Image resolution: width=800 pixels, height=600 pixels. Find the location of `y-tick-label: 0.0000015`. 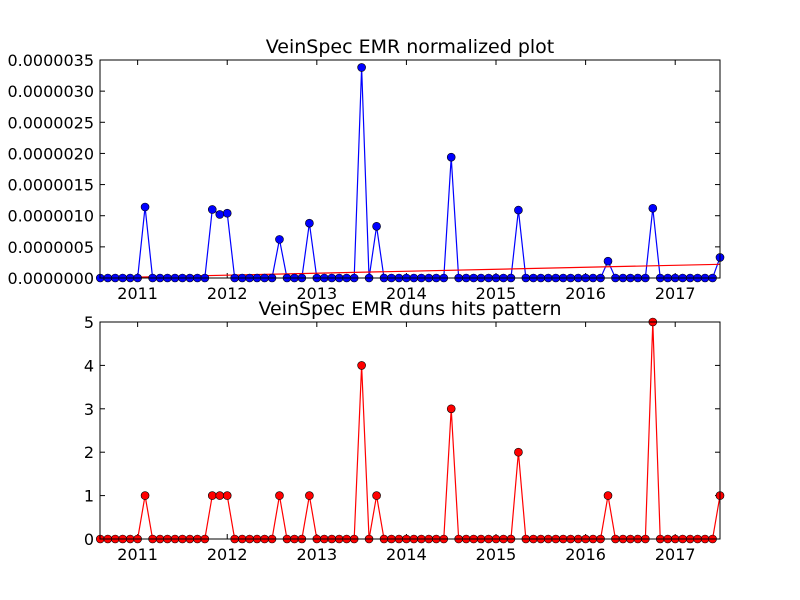

y-tick-label: 0.0000015 is located at coordinates (50, 185).